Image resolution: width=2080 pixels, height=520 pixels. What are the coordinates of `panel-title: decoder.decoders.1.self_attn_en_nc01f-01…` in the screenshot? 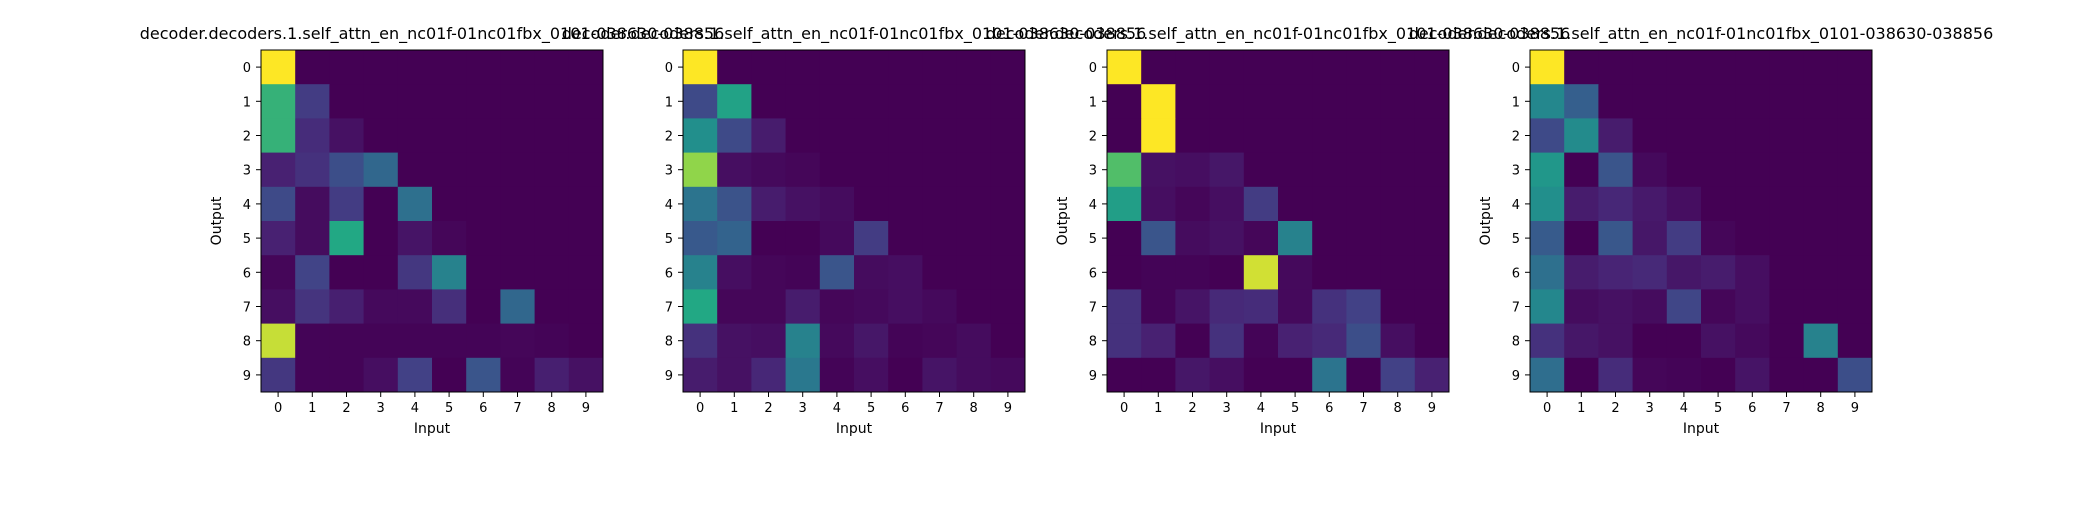 It's located at (1278, 34).